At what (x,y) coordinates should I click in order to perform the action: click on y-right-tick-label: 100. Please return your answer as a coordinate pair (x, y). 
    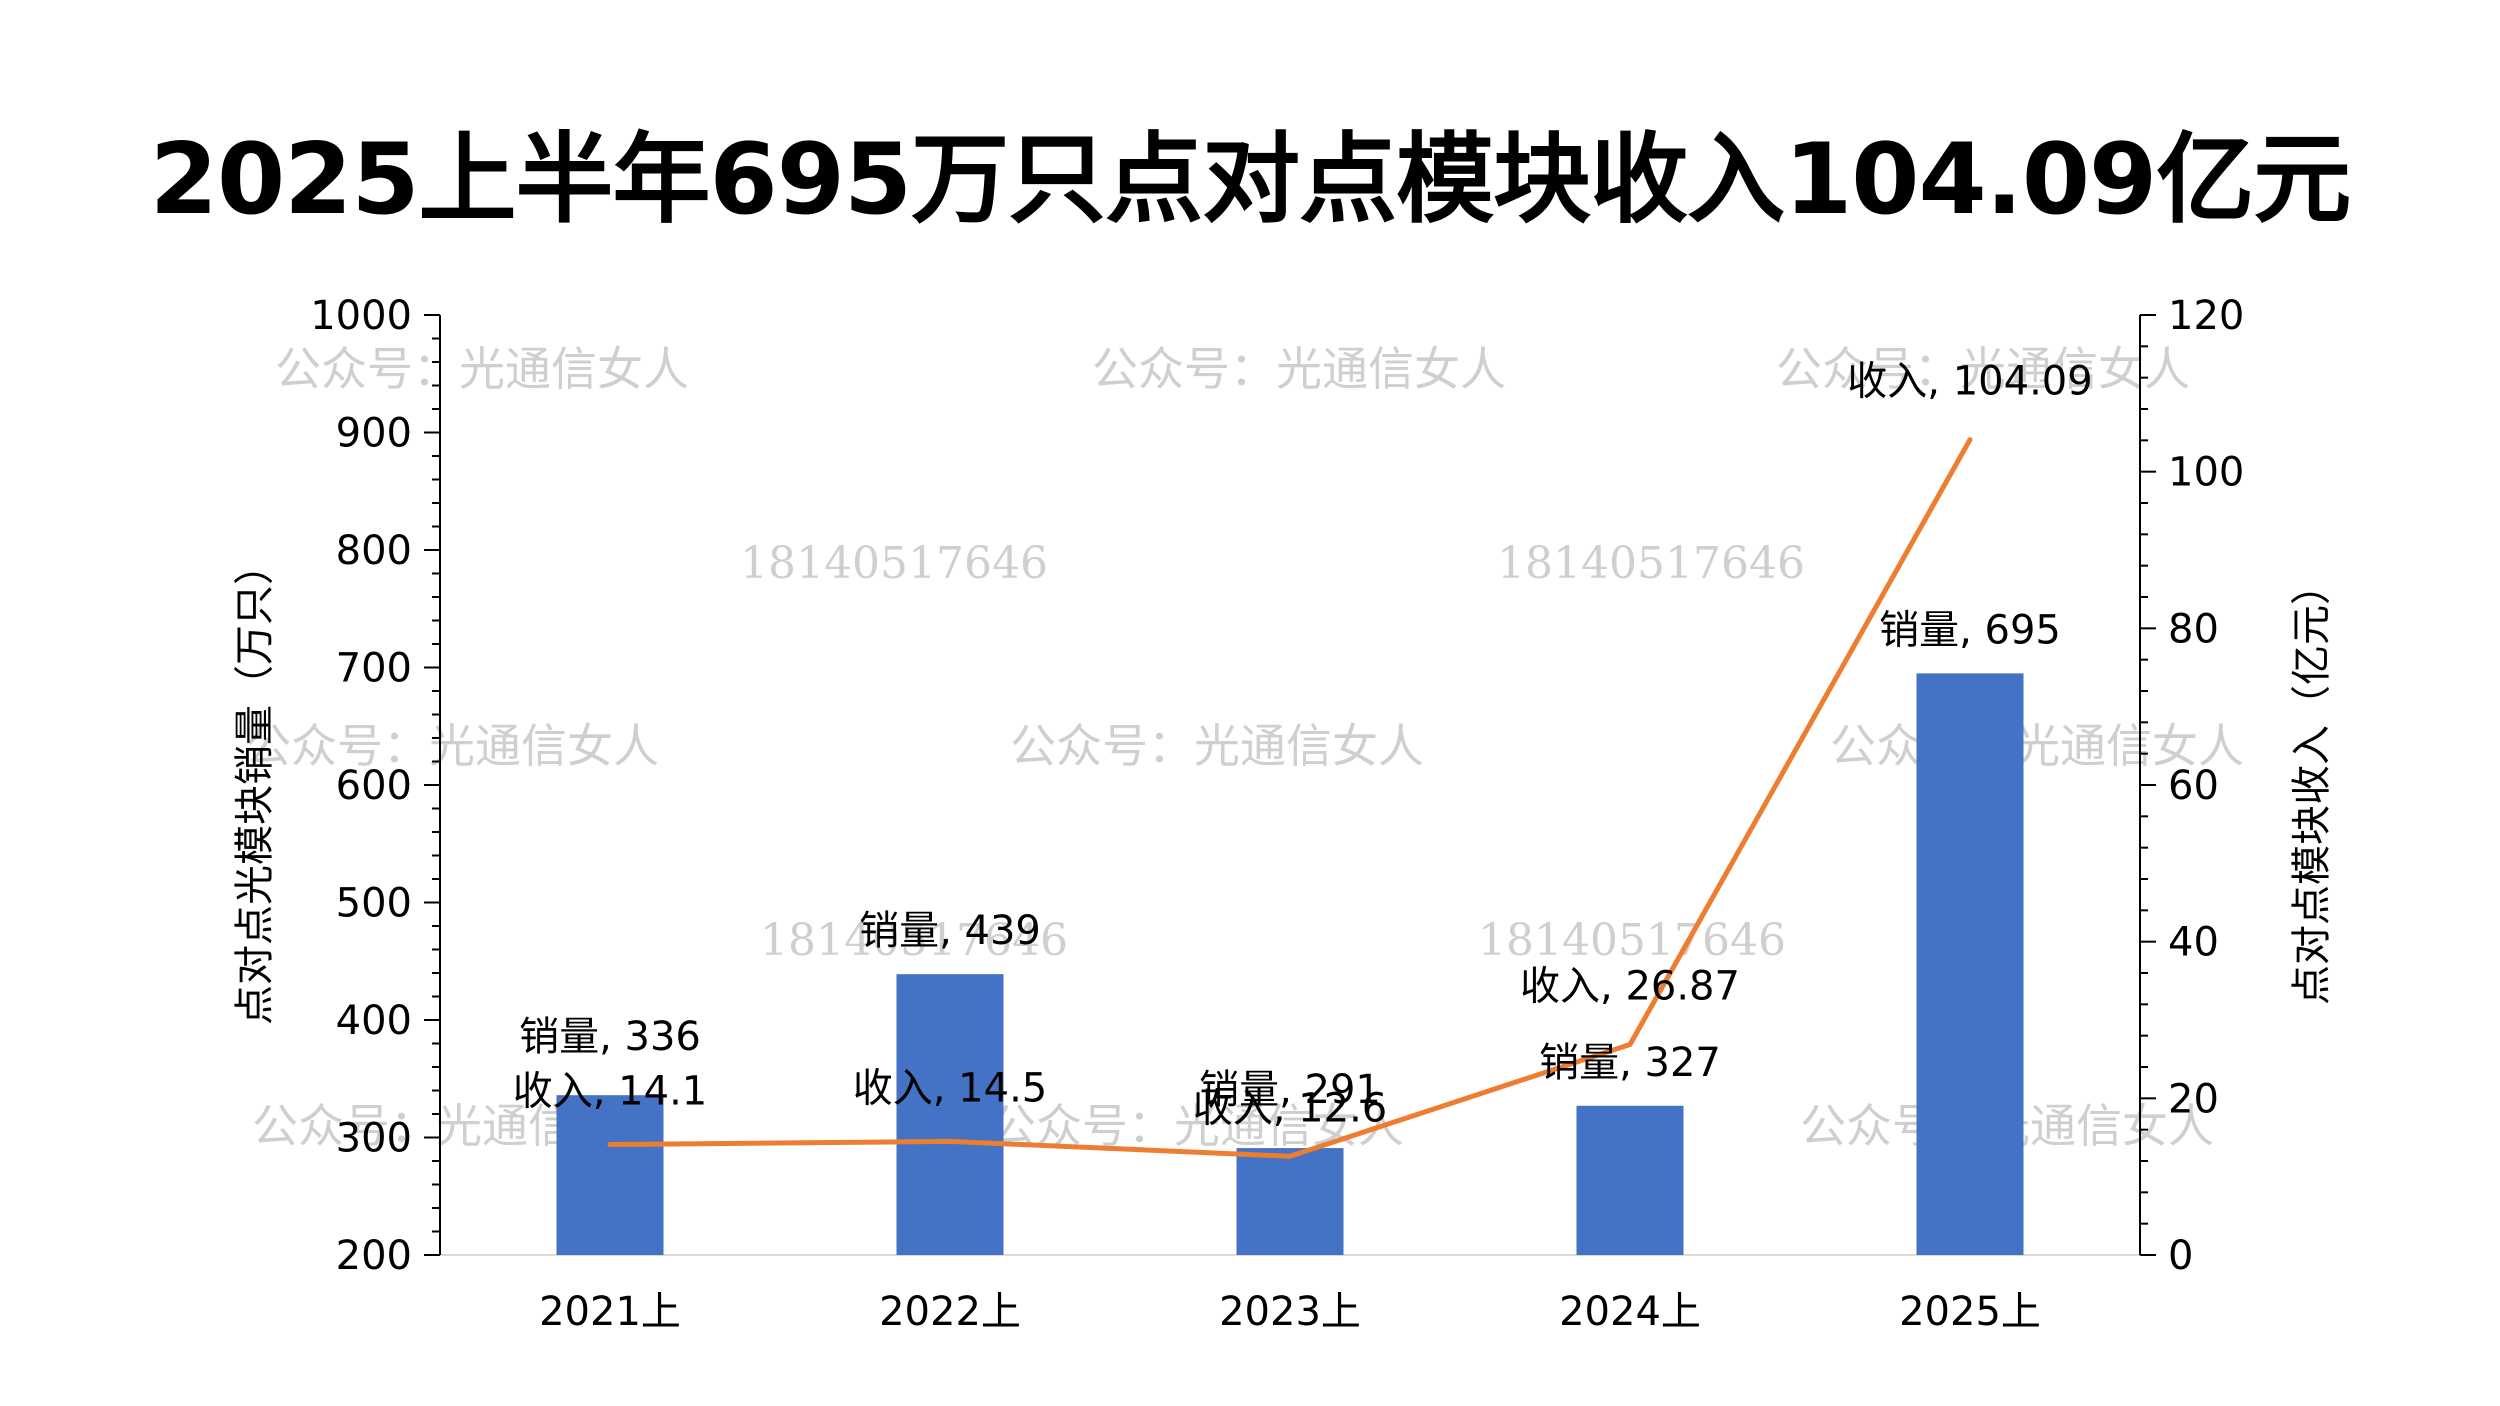
    Looking at the image, I should click on (2206, 473).